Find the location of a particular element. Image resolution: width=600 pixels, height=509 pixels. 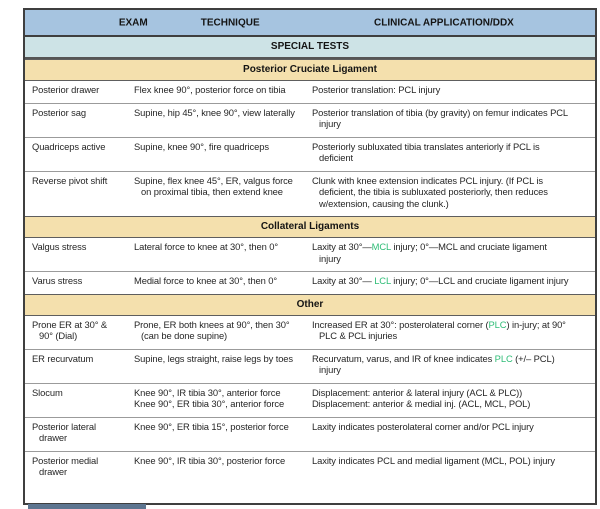

technique-cell: Flex knee 90°, posterior force on tibia is located at coordinates (216, 92).